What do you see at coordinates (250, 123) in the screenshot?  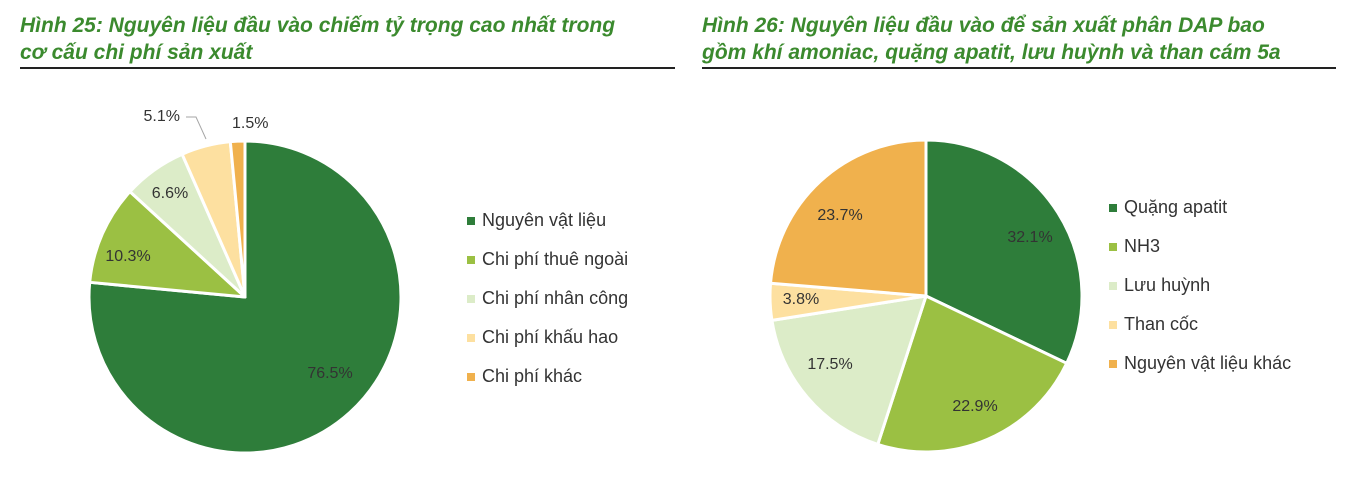 I see `data-label-chi-phi-khac: 1.5%` at bounding box center [250, 123].